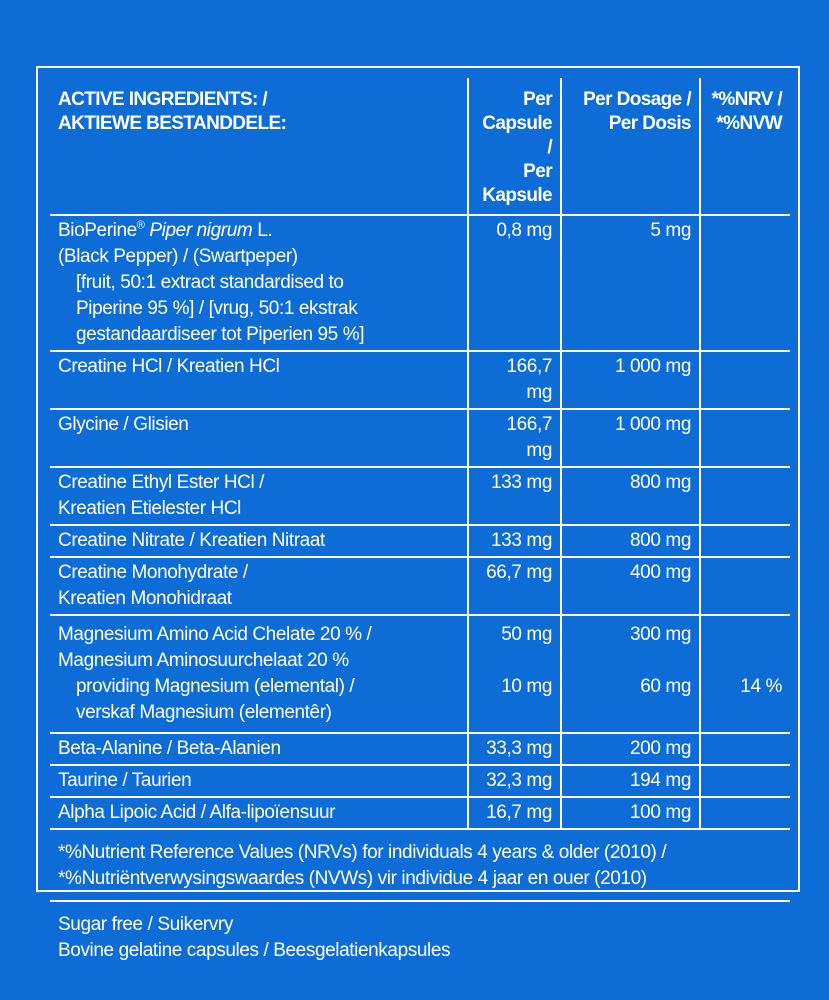 Image resolution: width=829 pixels, height=1000 pixels. I want to click on ingredient-name: Creatine Nitrate / Kreatien Nitraat, so click(259, 541).